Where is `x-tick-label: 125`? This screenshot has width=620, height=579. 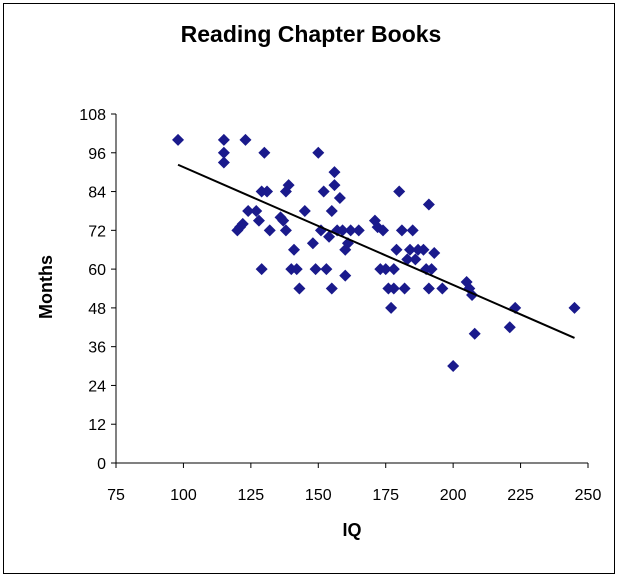 x-tick-label: 125 is located at coordinates (251, 495).